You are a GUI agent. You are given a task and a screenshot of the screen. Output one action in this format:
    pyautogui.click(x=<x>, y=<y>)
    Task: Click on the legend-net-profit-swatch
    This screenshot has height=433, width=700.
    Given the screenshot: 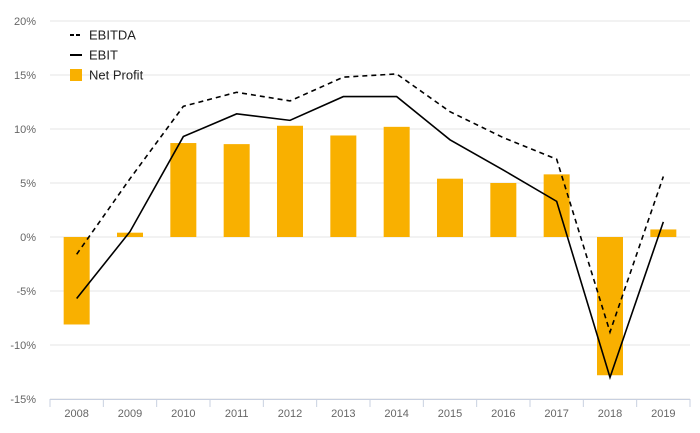 What is the action you would take?
    pyautogui.click(x=76, y=75)
    